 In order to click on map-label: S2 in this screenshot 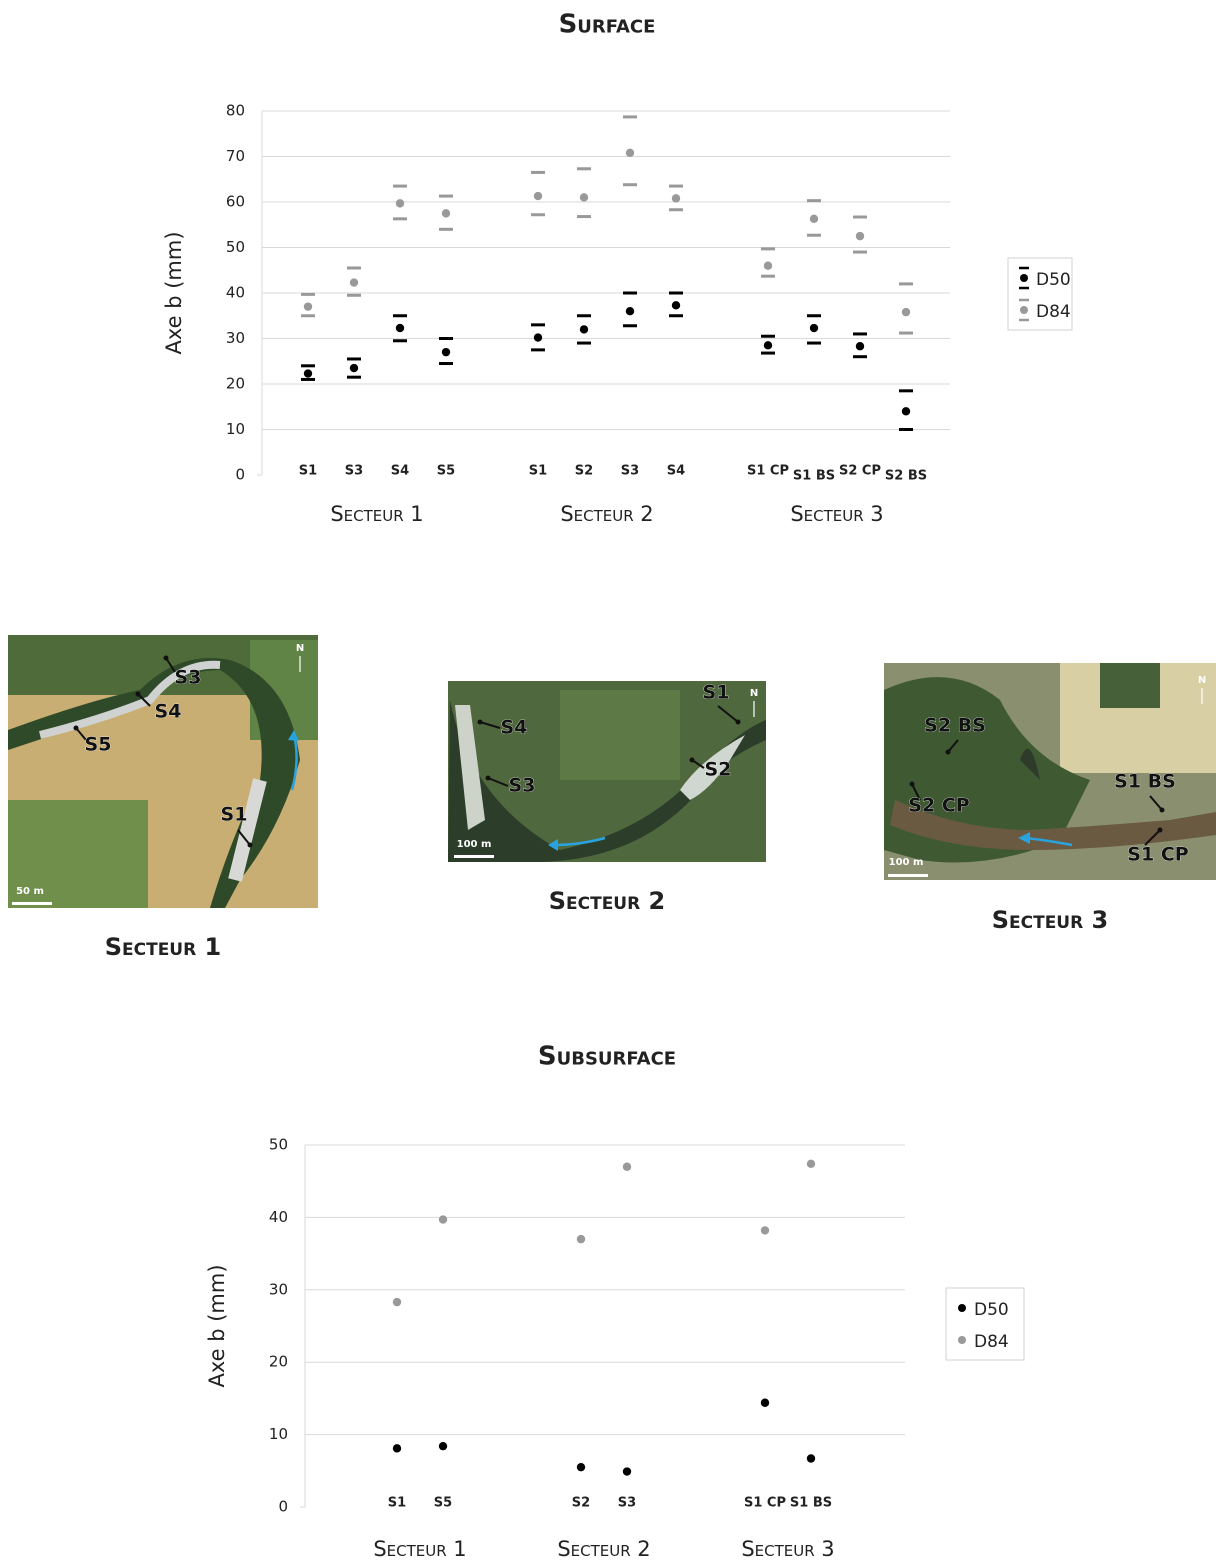, I will do `click(718, 770)`.